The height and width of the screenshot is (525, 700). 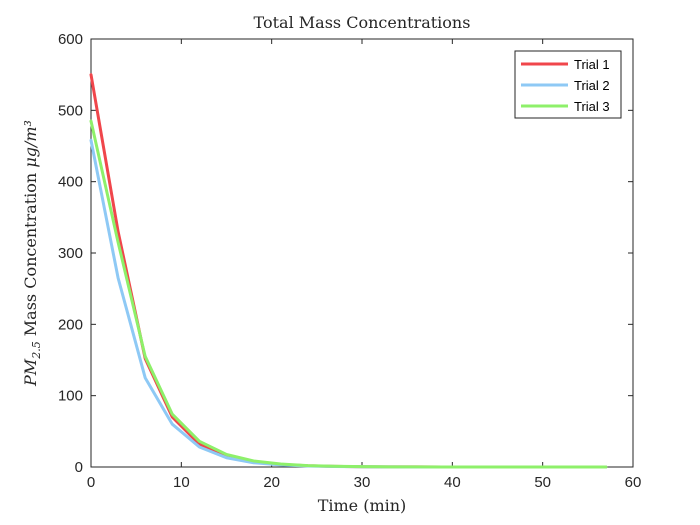 I want to click on x-axis-label: Time (min), so click(x=362, y=505).